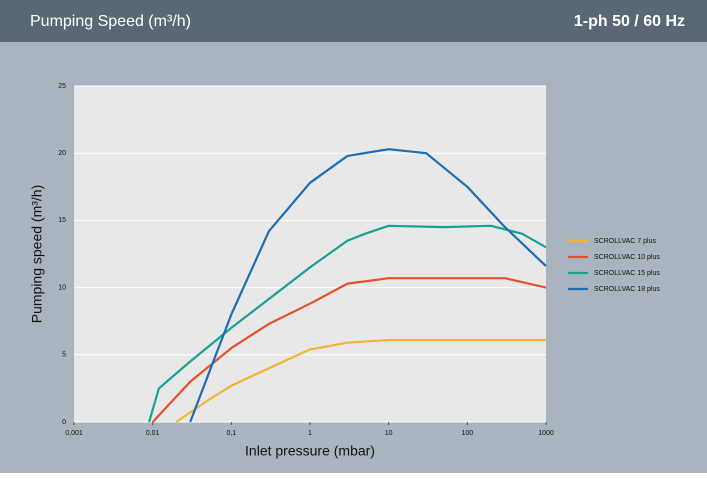 The width and height of the screenshot is (707, 478). I want to click on y-tick-label: 5, so click(64, 355).